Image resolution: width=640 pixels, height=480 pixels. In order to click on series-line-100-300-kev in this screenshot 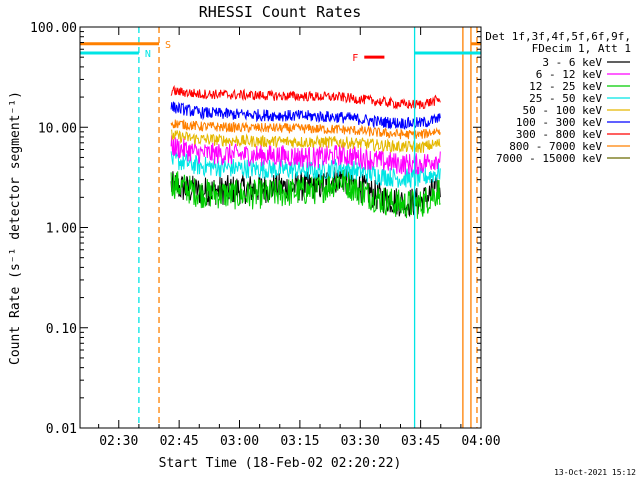, I will do `click(305, 115)`.